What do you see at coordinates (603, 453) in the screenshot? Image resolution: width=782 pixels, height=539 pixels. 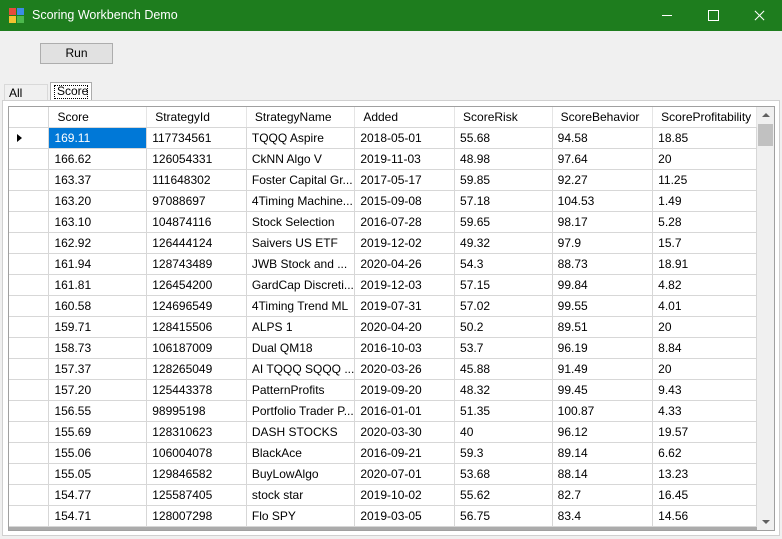 I see `table-cell: 89.14` at bounding box center [603, 453].